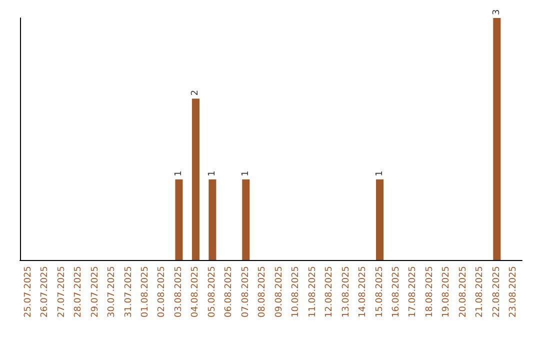 Image resolution: width=540 pixels, height=340 pixels. I want to click on x-tick-label: 16.08.2025, so click(397, 292).